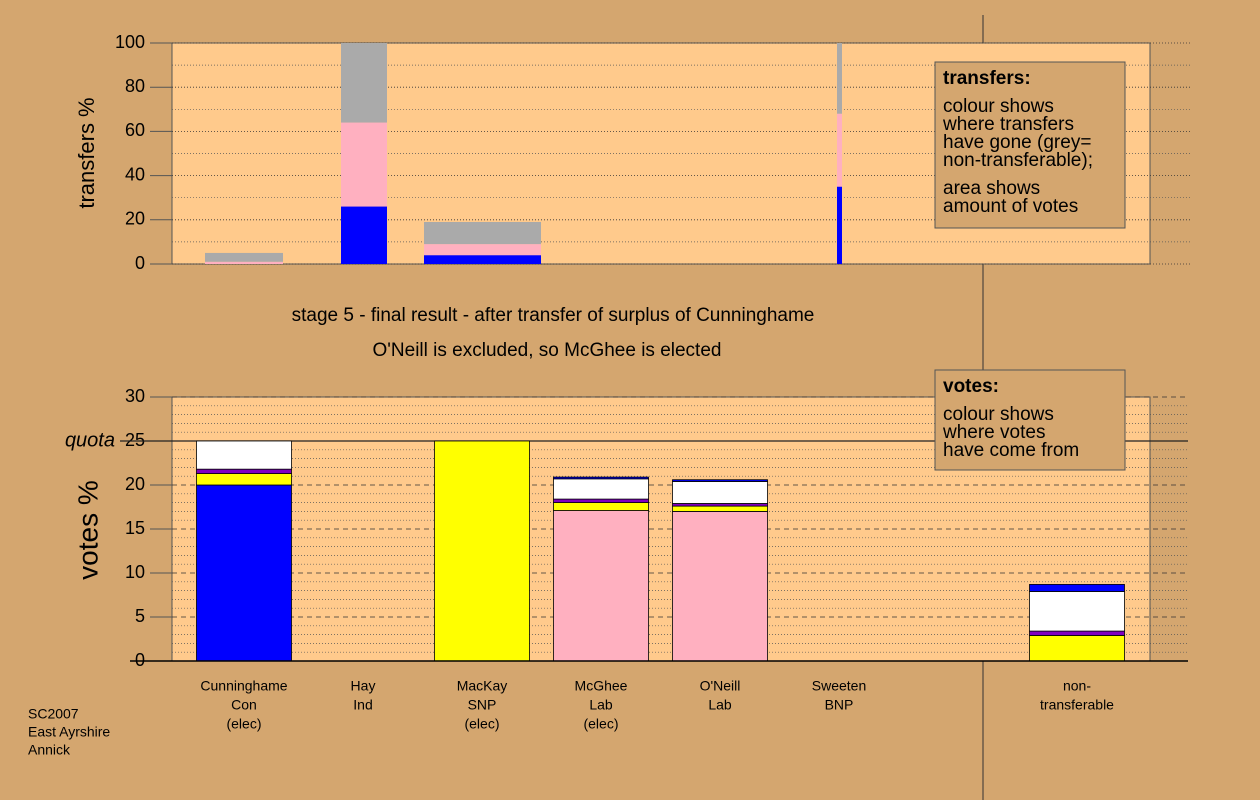 The width and height of the screenshot is (1260, 800). Describe the element at coordinates (135, 440) in the screenshot. I see `y-tick-label: 25` at that location.